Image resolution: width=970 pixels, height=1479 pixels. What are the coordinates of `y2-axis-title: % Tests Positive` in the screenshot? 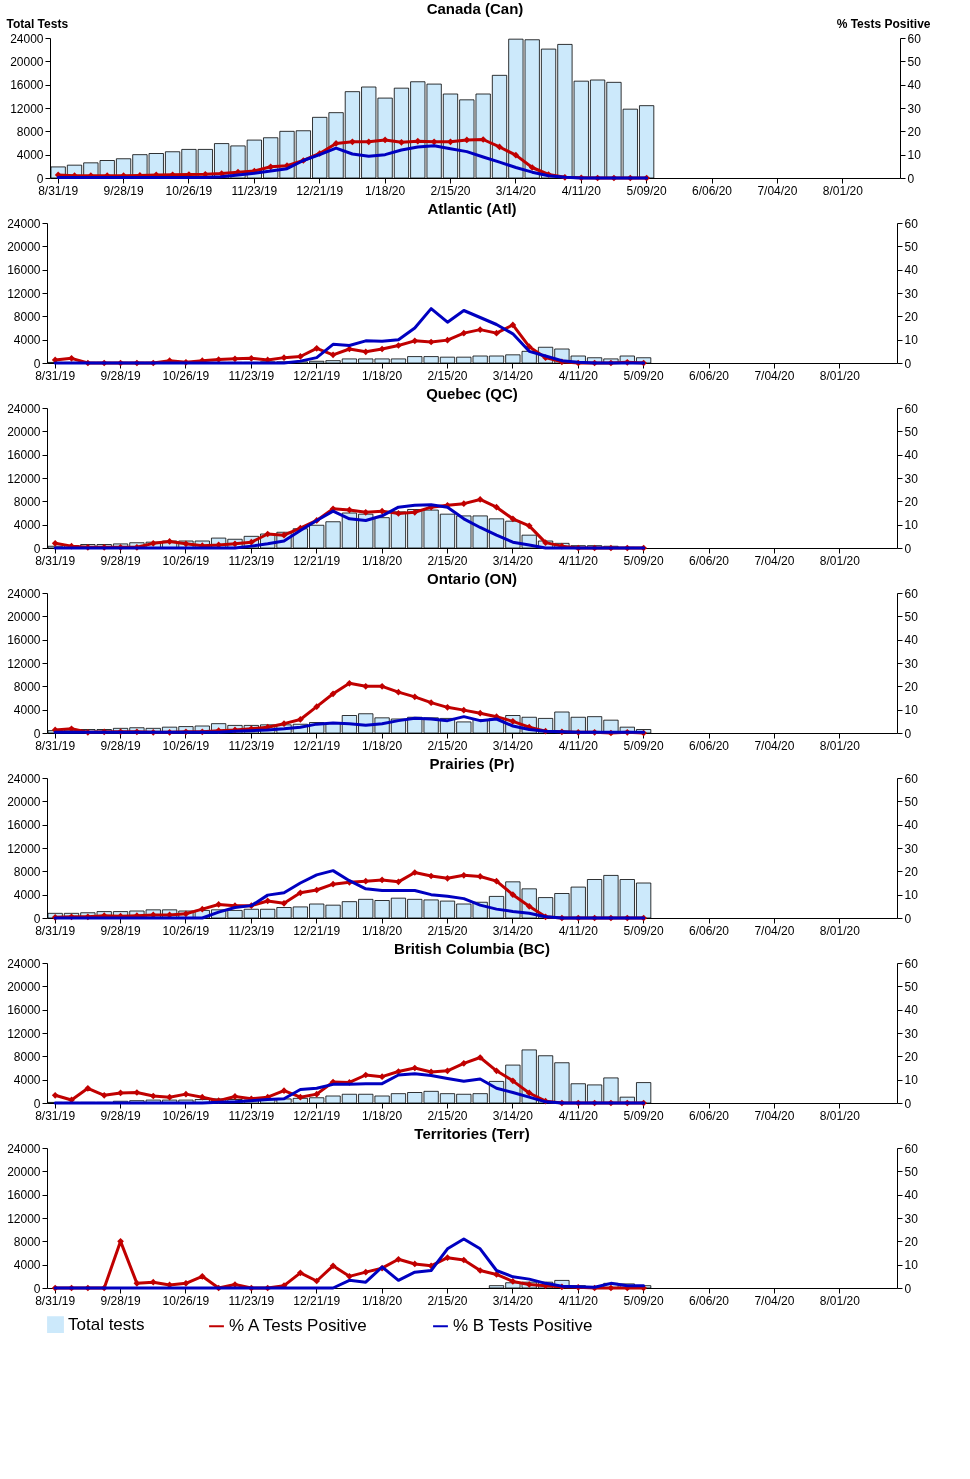 It's located at (883, 23).